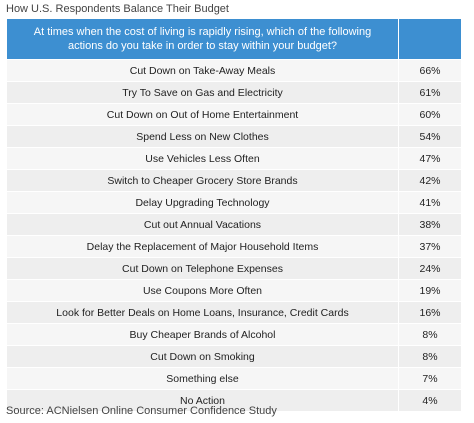 Image resolution: width=474 pixels, height=423 pixels. What do you see at coordinates (202, 158) in the screenshot?
I see `action-cell: Use Vehicles Less Often` at bounding box center [202, 158].